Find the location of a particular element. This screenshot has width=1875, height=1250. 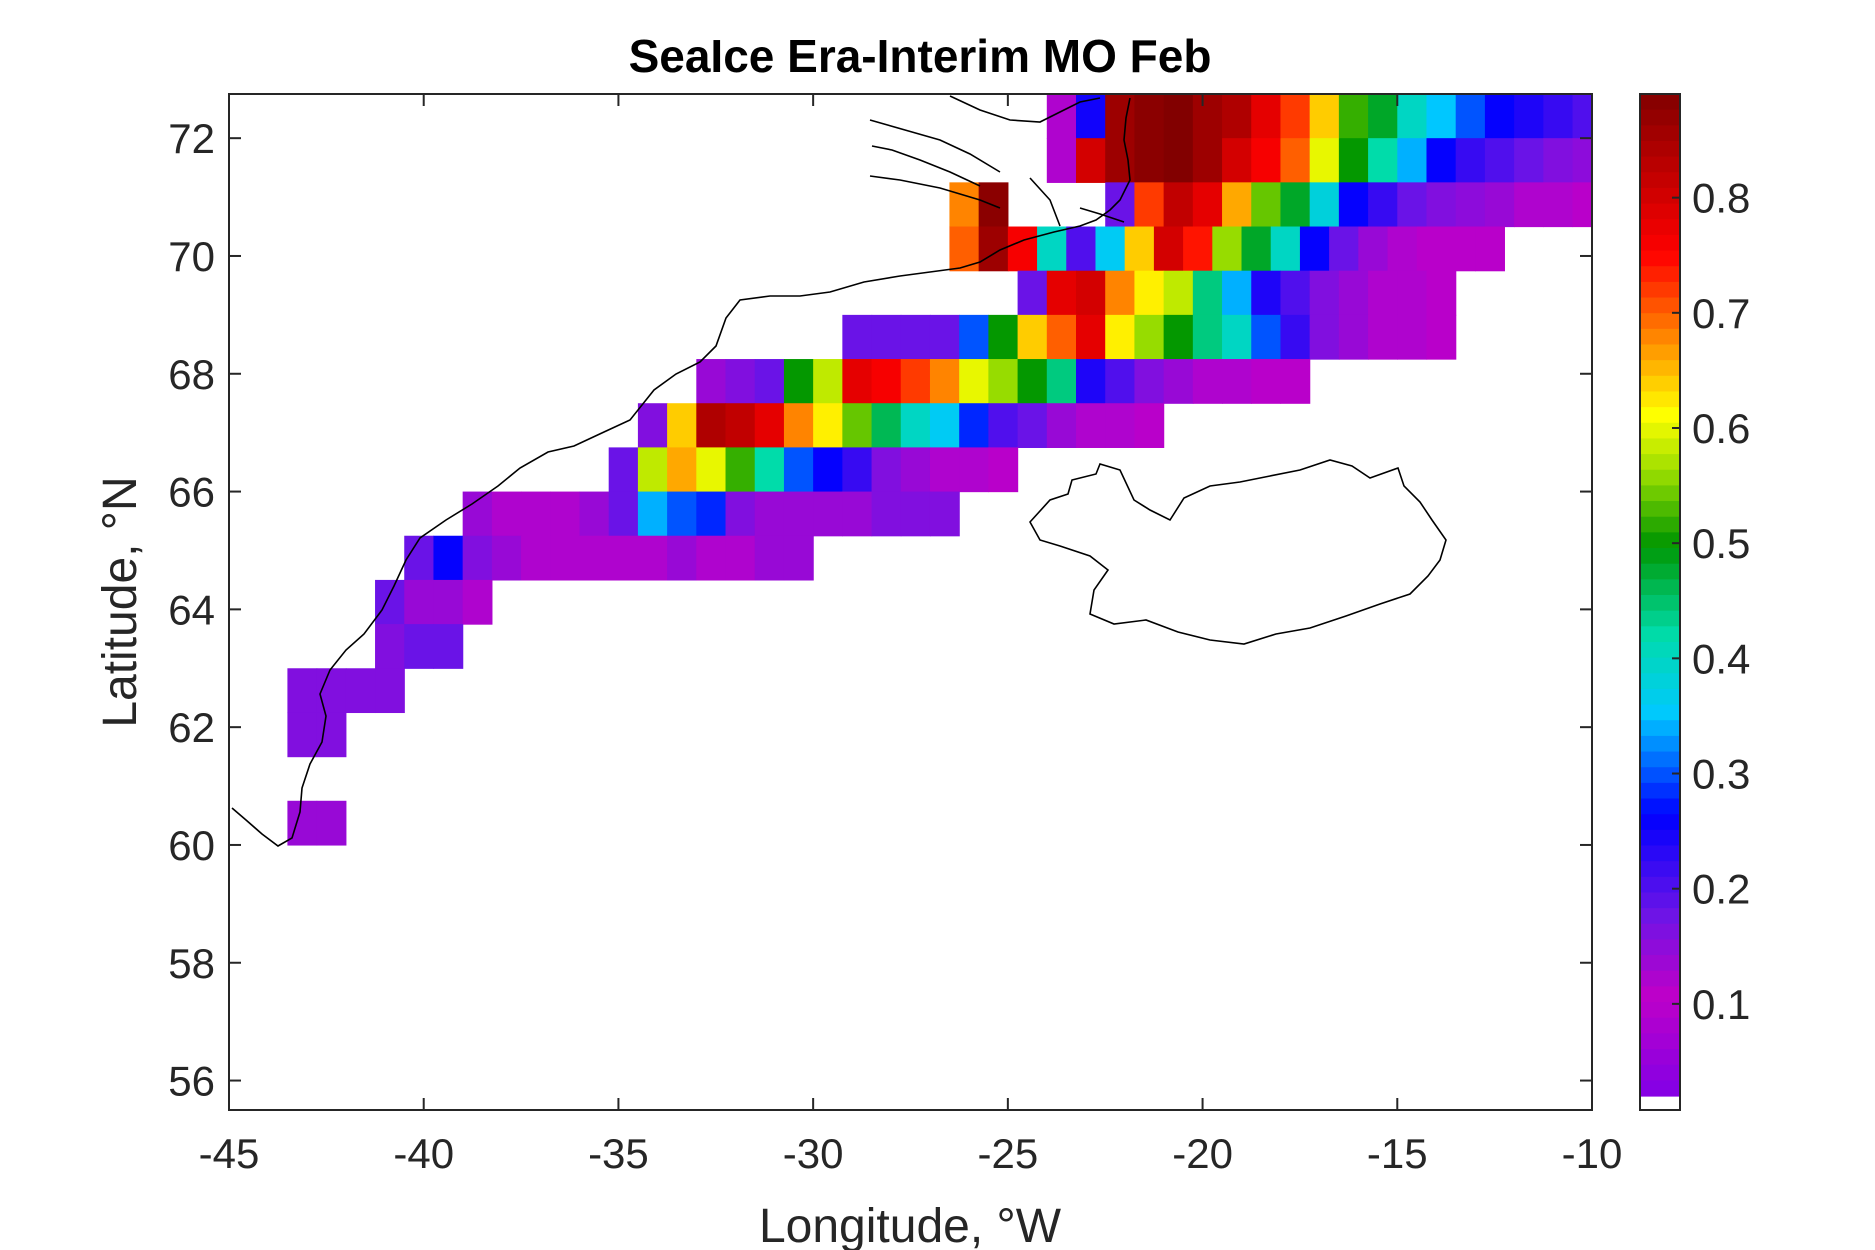

x-tick-label: -15 is located at coordinates (1397, 1153).